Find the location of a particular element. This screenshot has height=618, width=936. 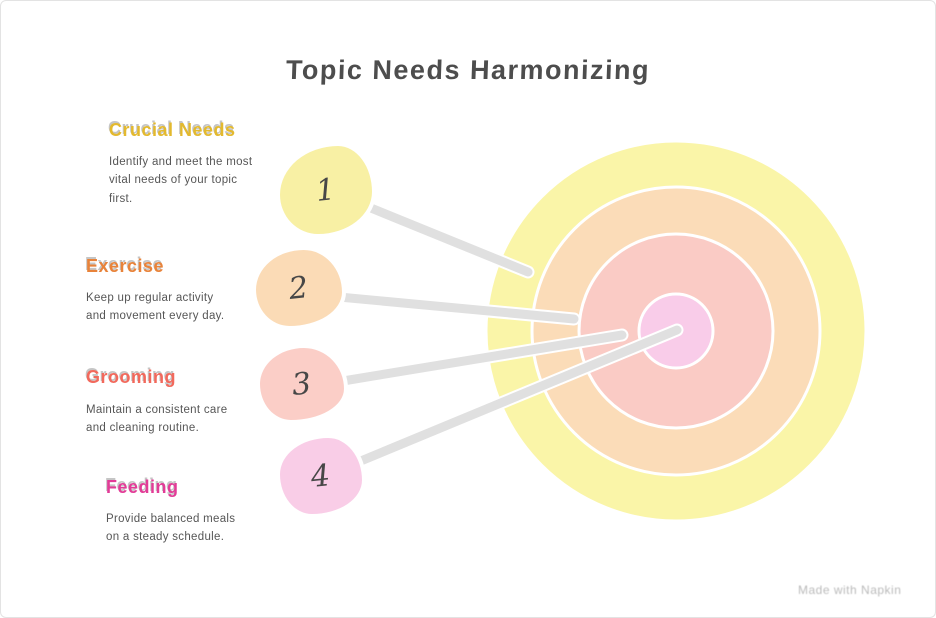

numbered-blob-3: 3 is located at coordinates (302, 384).